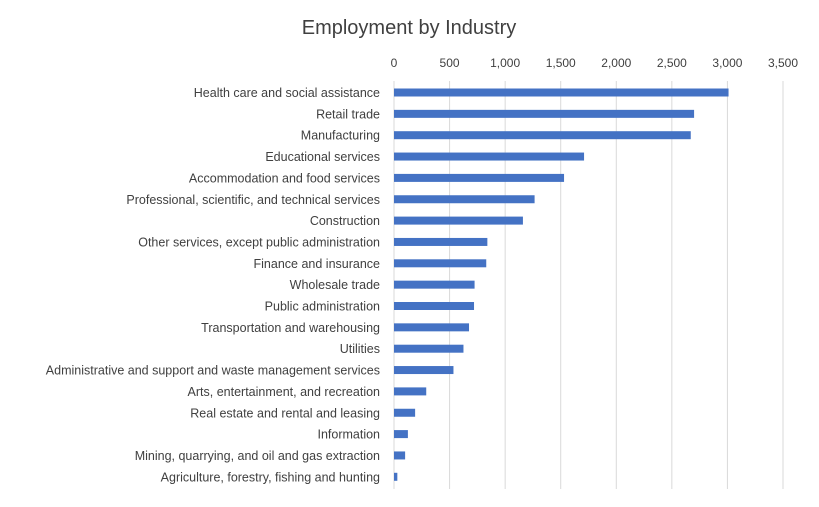 This screenshot has width=819, height=507. What do you see at coordinates (394, 63) in the screenshot?
I see `x-tick-label: 0` at bounding box center [394, 63].